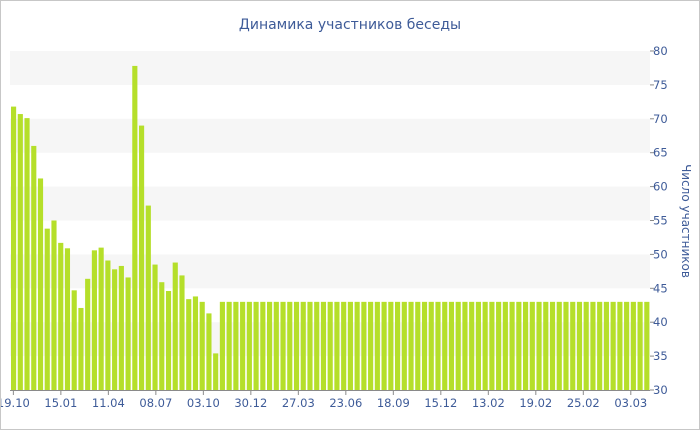  Describe the element at coordinates (660, 356) in the screenshot. I see `y-tick-label: 35` at that location.